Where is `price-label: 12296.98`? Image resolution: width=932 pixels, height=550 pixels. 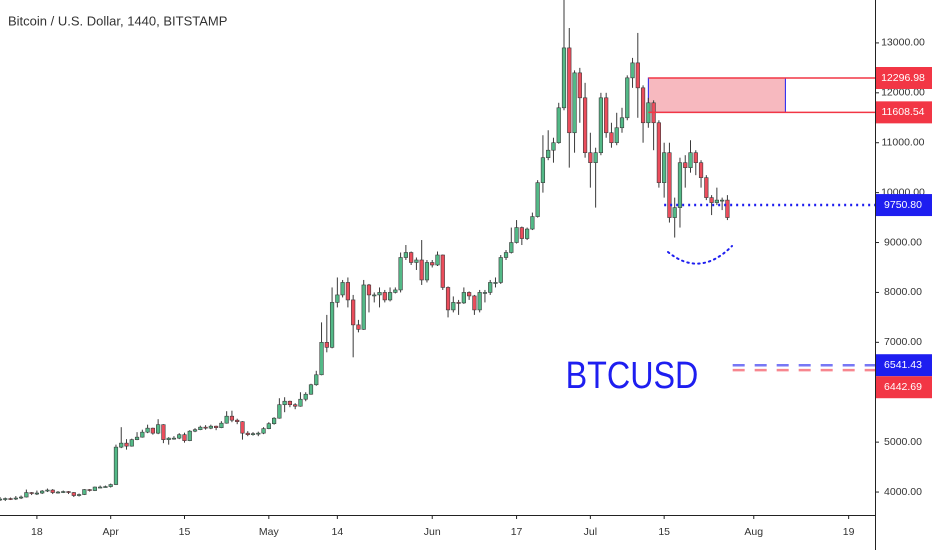 price-label: 12296.98 is located at coordinates (903, 78).